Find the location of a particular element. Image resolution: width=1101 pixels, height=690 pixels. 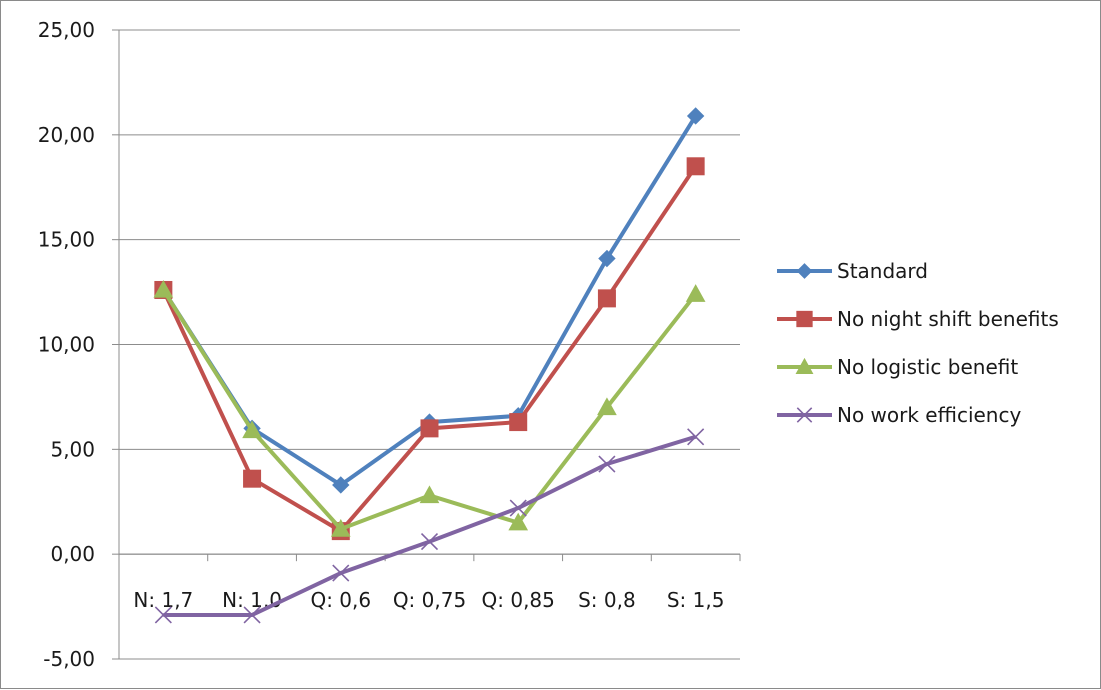

legend-entry: No work efficiency is located at coordinates (899, 415).